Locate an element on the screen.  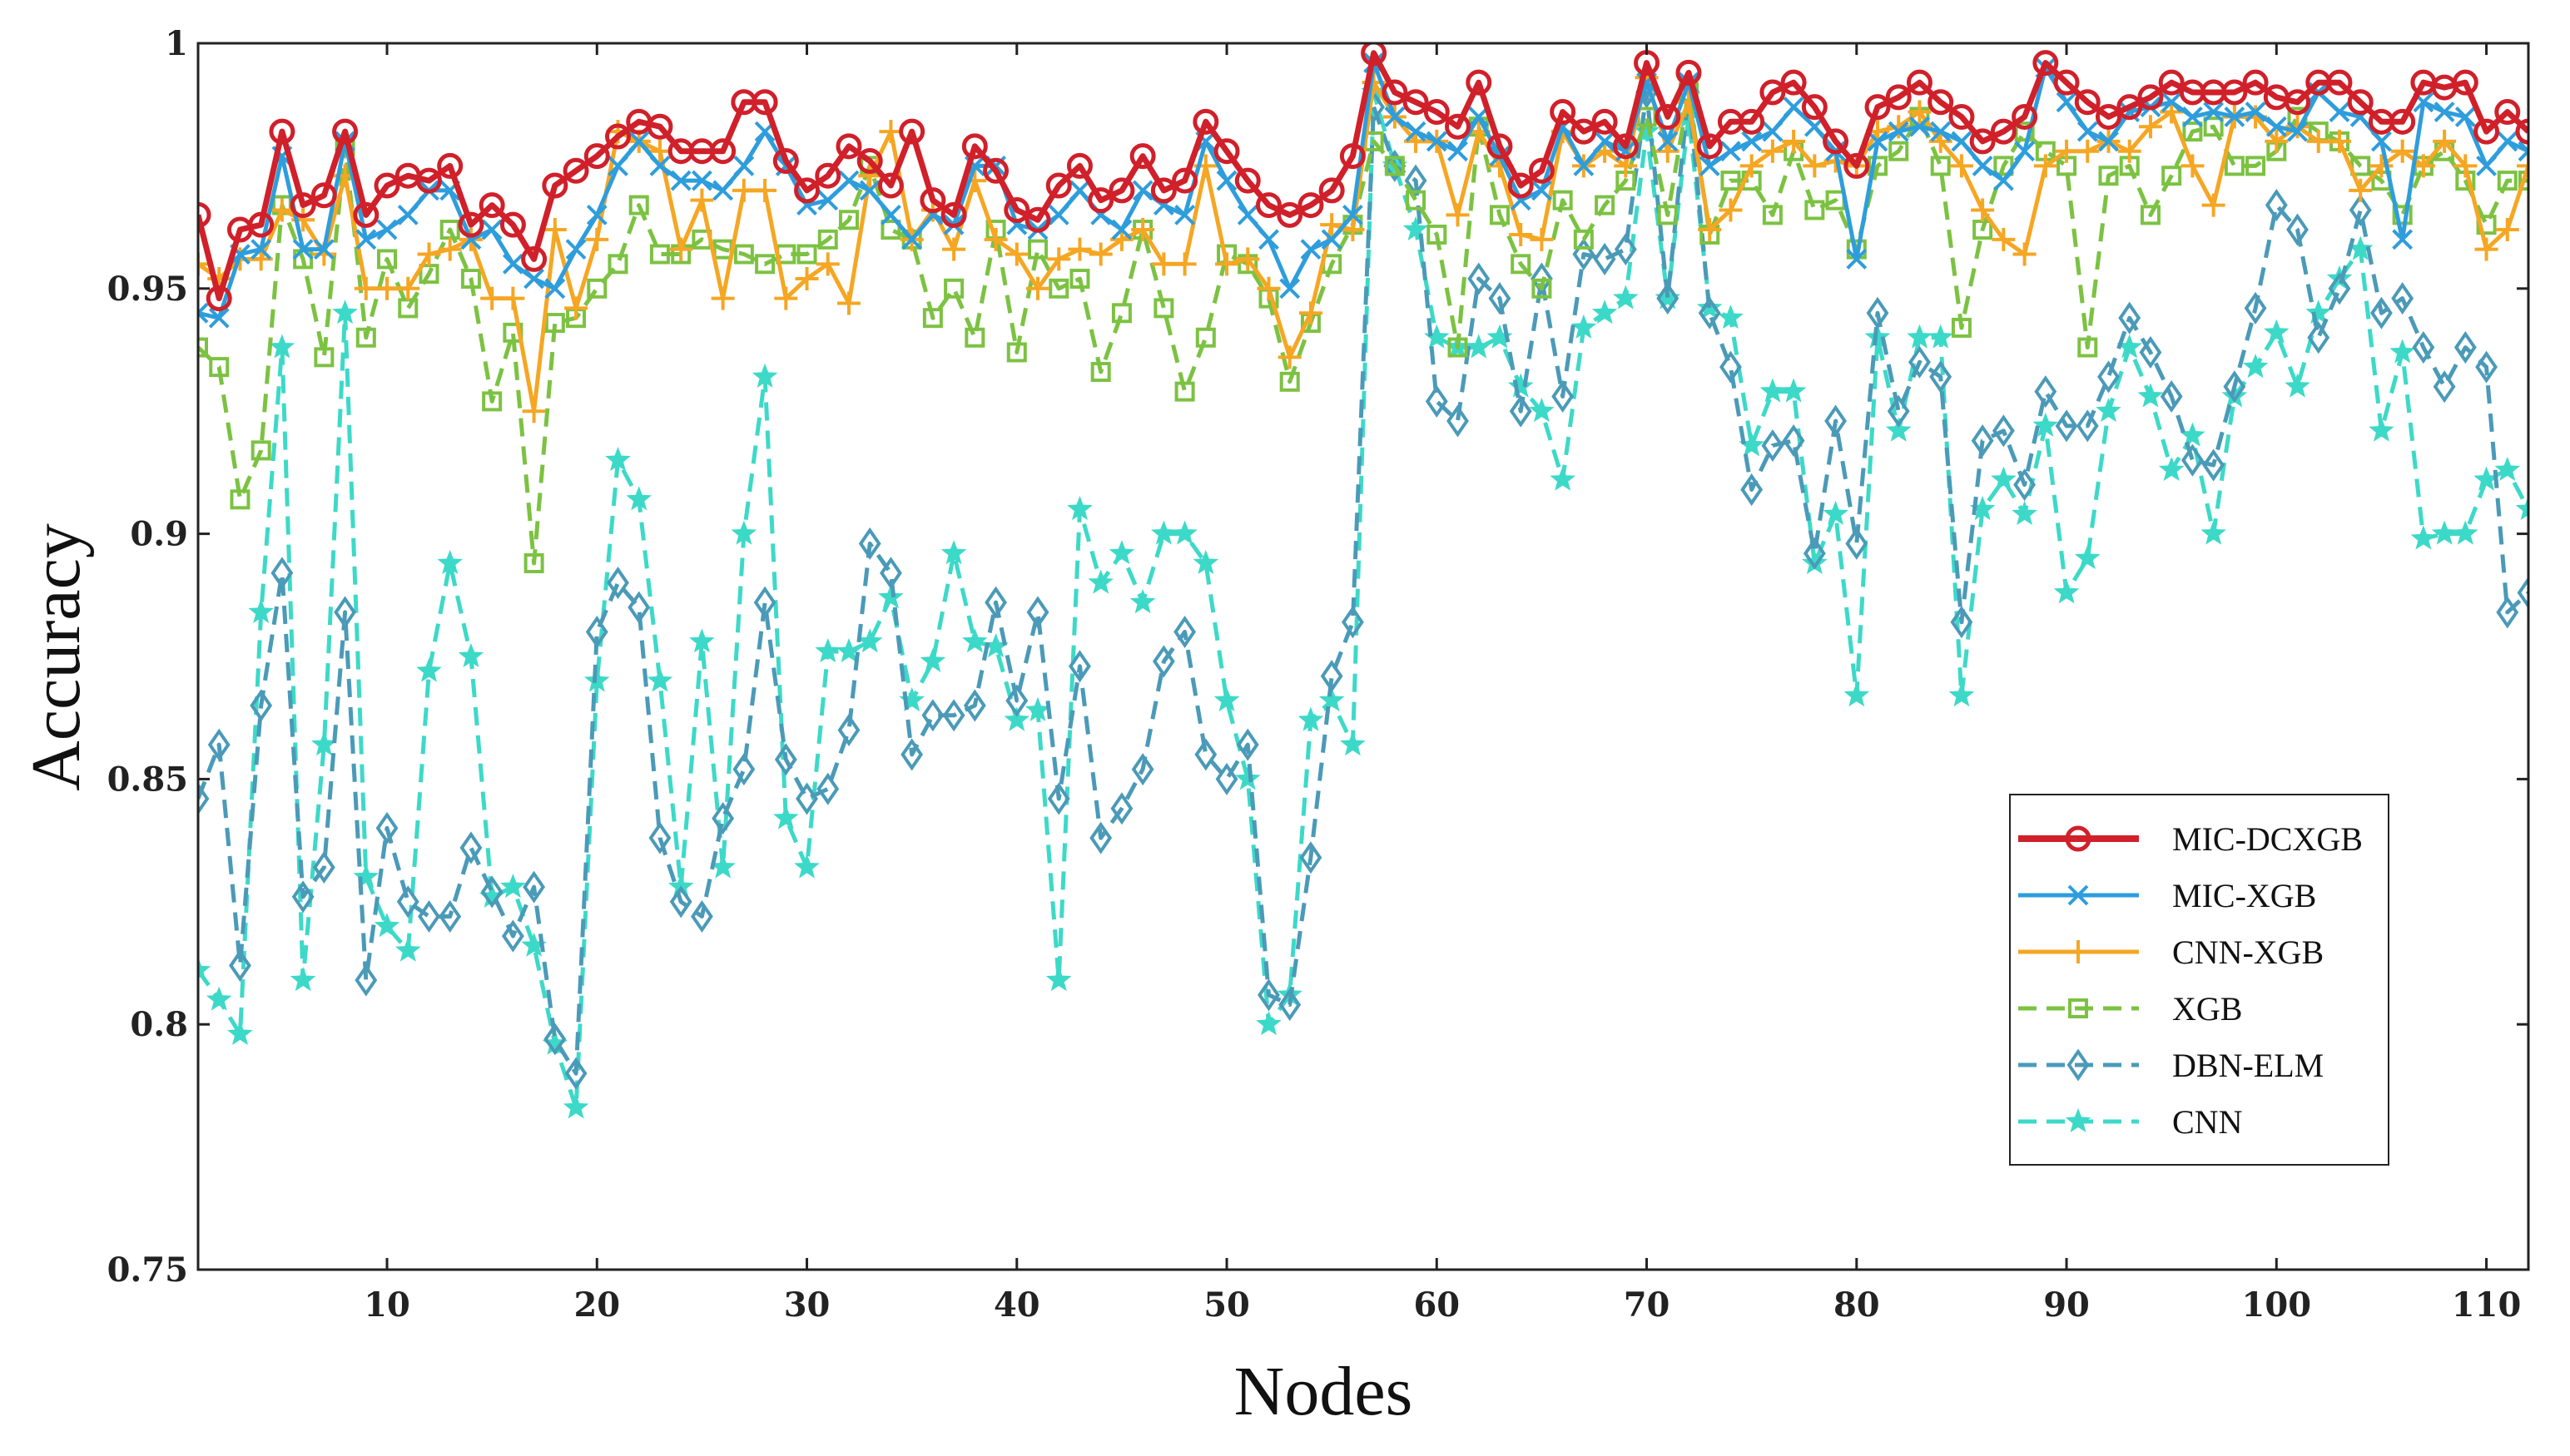
x-axis-title: Nodes is located at coordinates (1323, 1391).